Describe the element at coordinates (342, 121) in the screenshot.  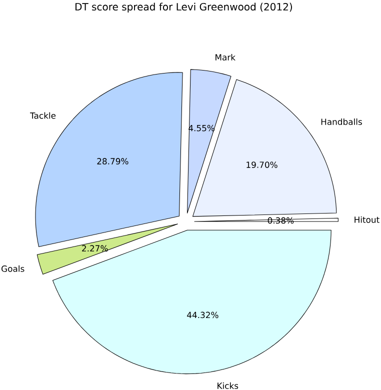
I see `slice-label: Handballs` at that location.